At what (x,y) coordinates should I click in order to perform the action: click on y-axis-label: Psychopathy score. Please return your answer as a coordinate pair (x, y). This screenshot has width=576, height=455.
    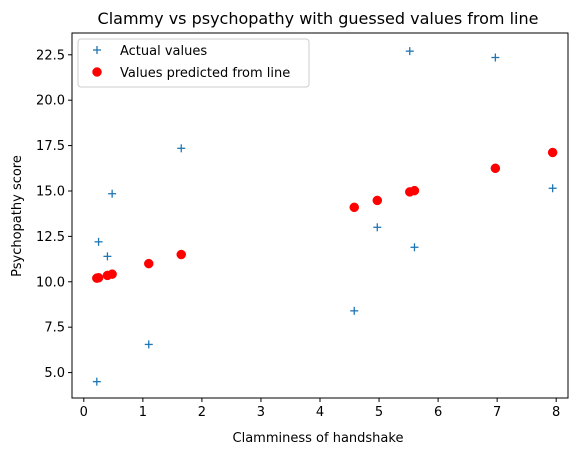
    Looking at the image, I should click on (17, 216).